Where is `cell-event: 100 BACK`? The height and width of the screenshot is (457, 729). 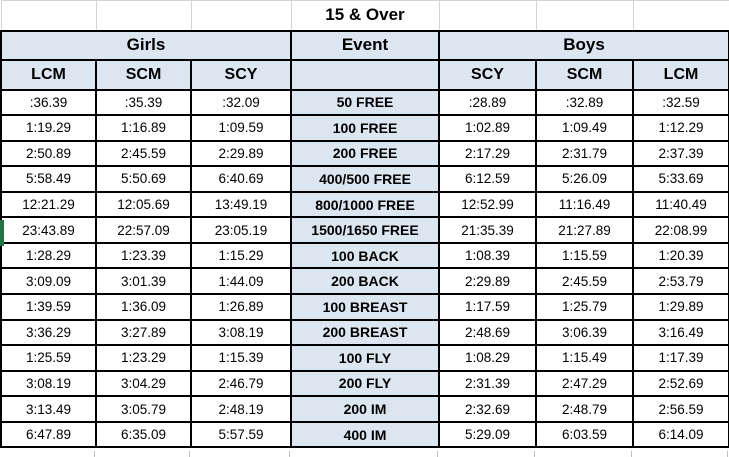 cell-event: 100 BACK is located at coordinates (365, 255).